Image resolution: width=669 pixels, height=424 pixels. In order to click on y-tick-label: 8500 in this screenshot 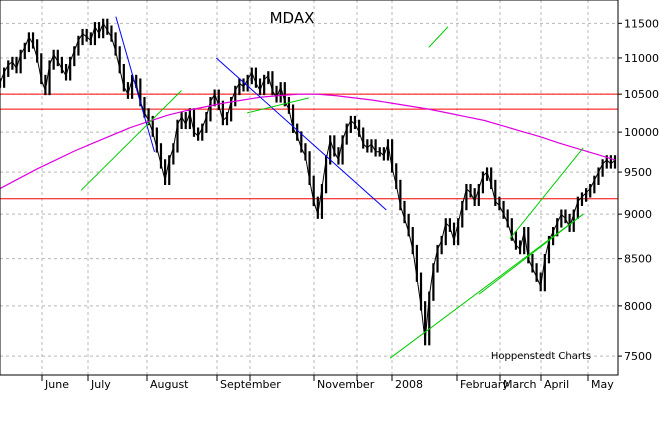, I will do `click(638, 259)`.